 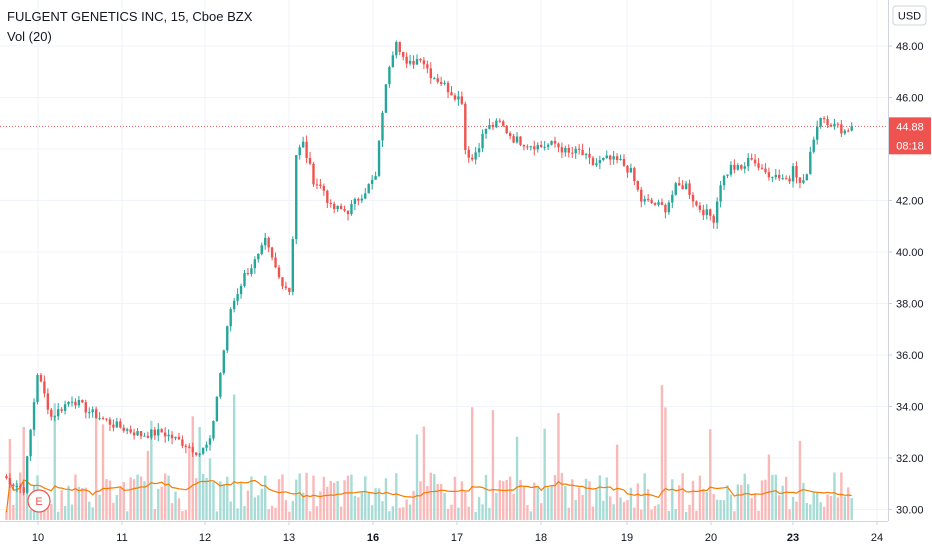 What do you see at coordinates (38, 538) in the screenshot?
I see `x-tick-label: 10` at bounding box center [38, 538].